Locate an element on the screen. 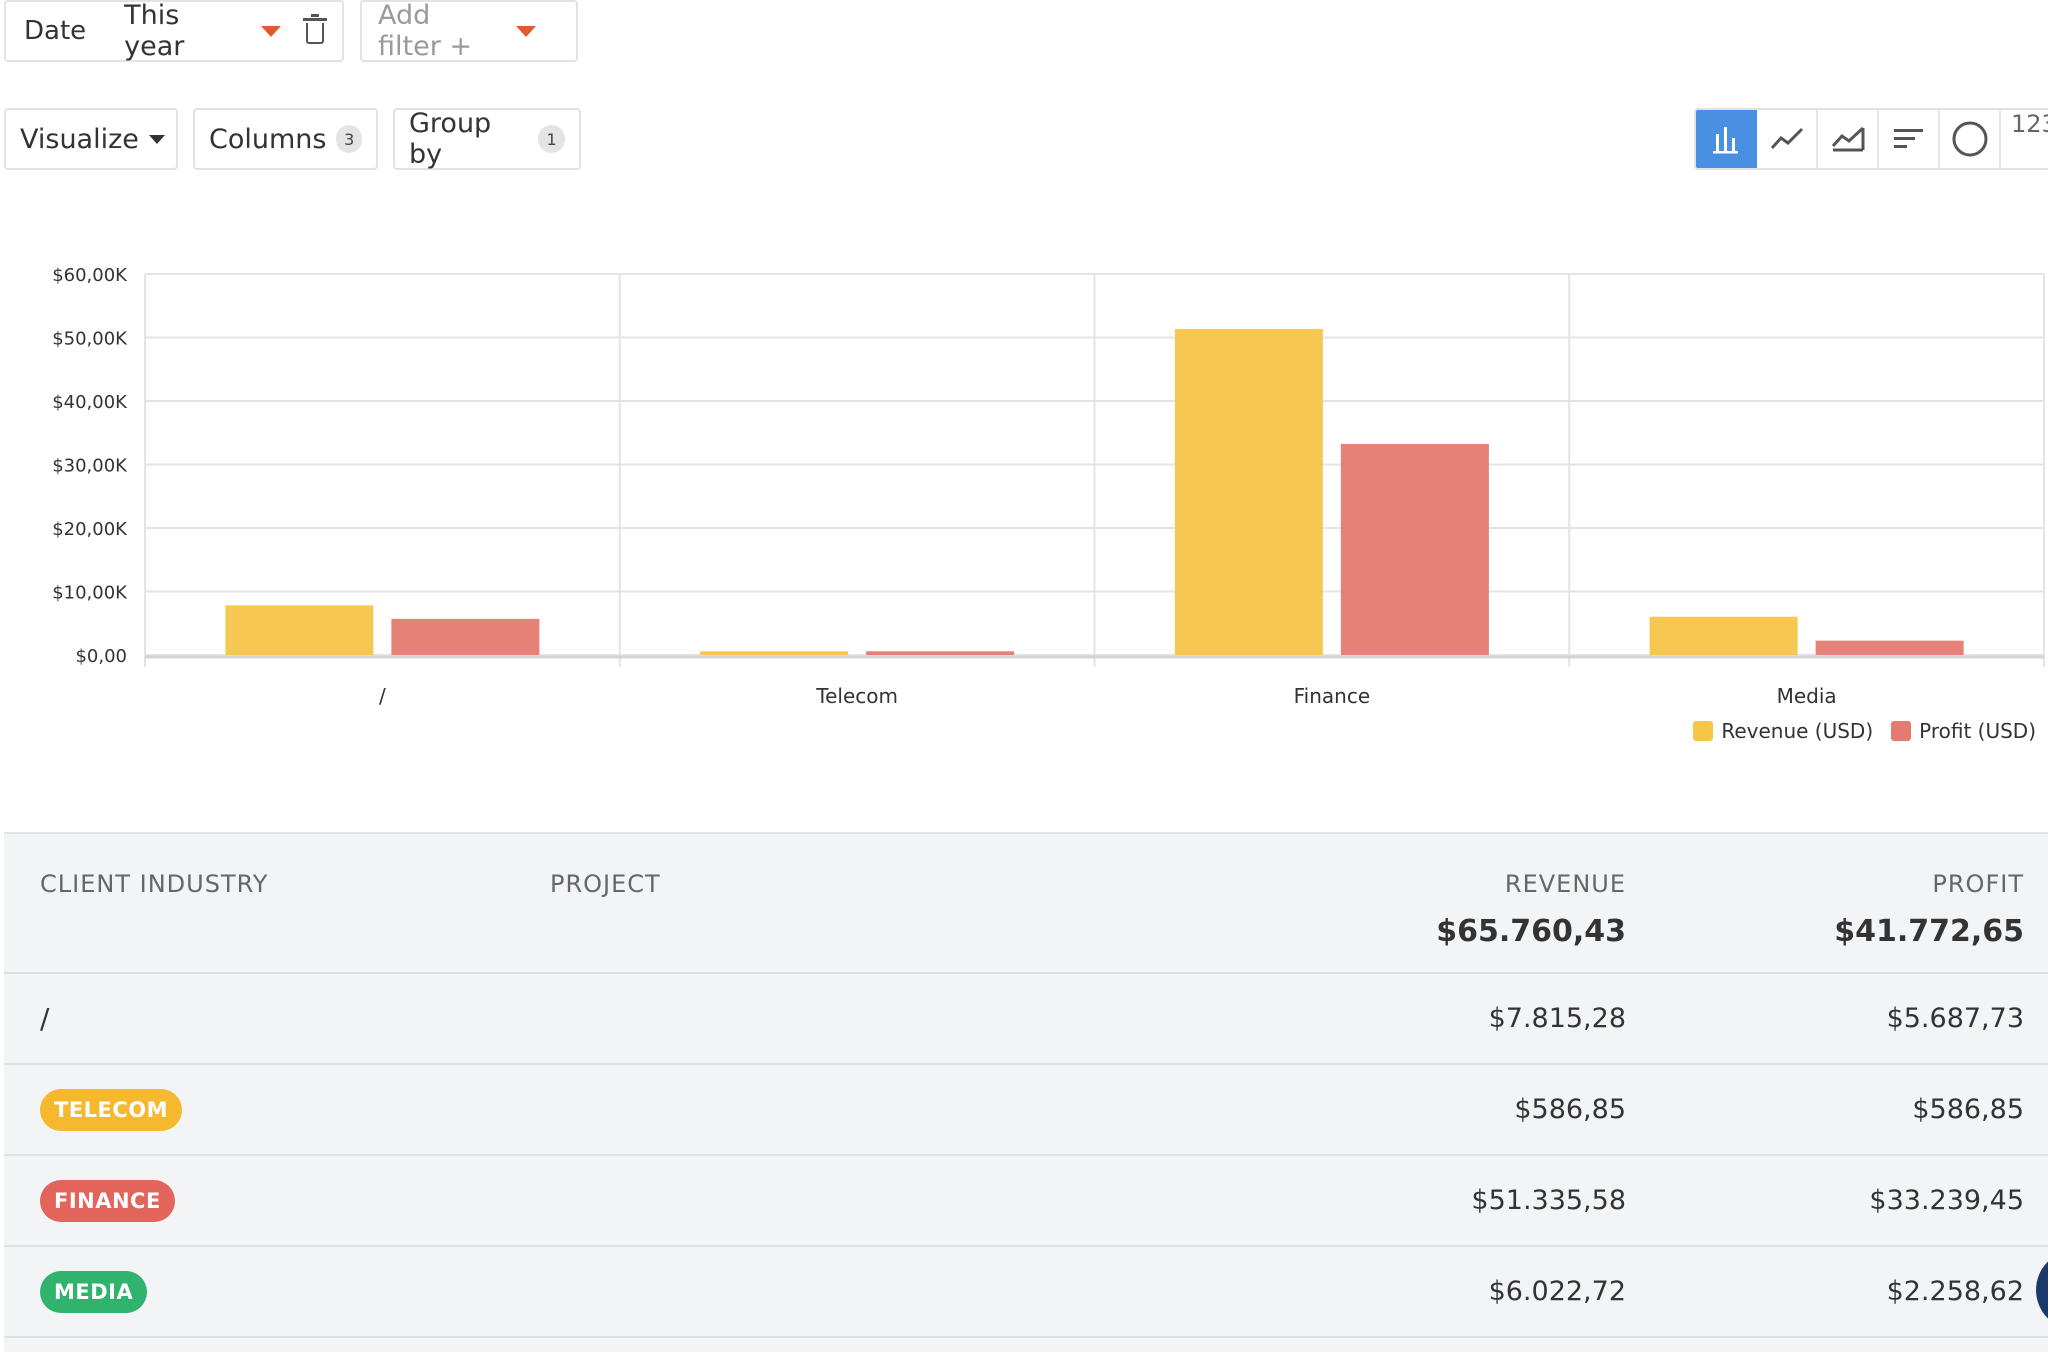 This screenshot has width=2048, height=1352. group-by-count-badge: 1 is located at coordinates (551, 139).